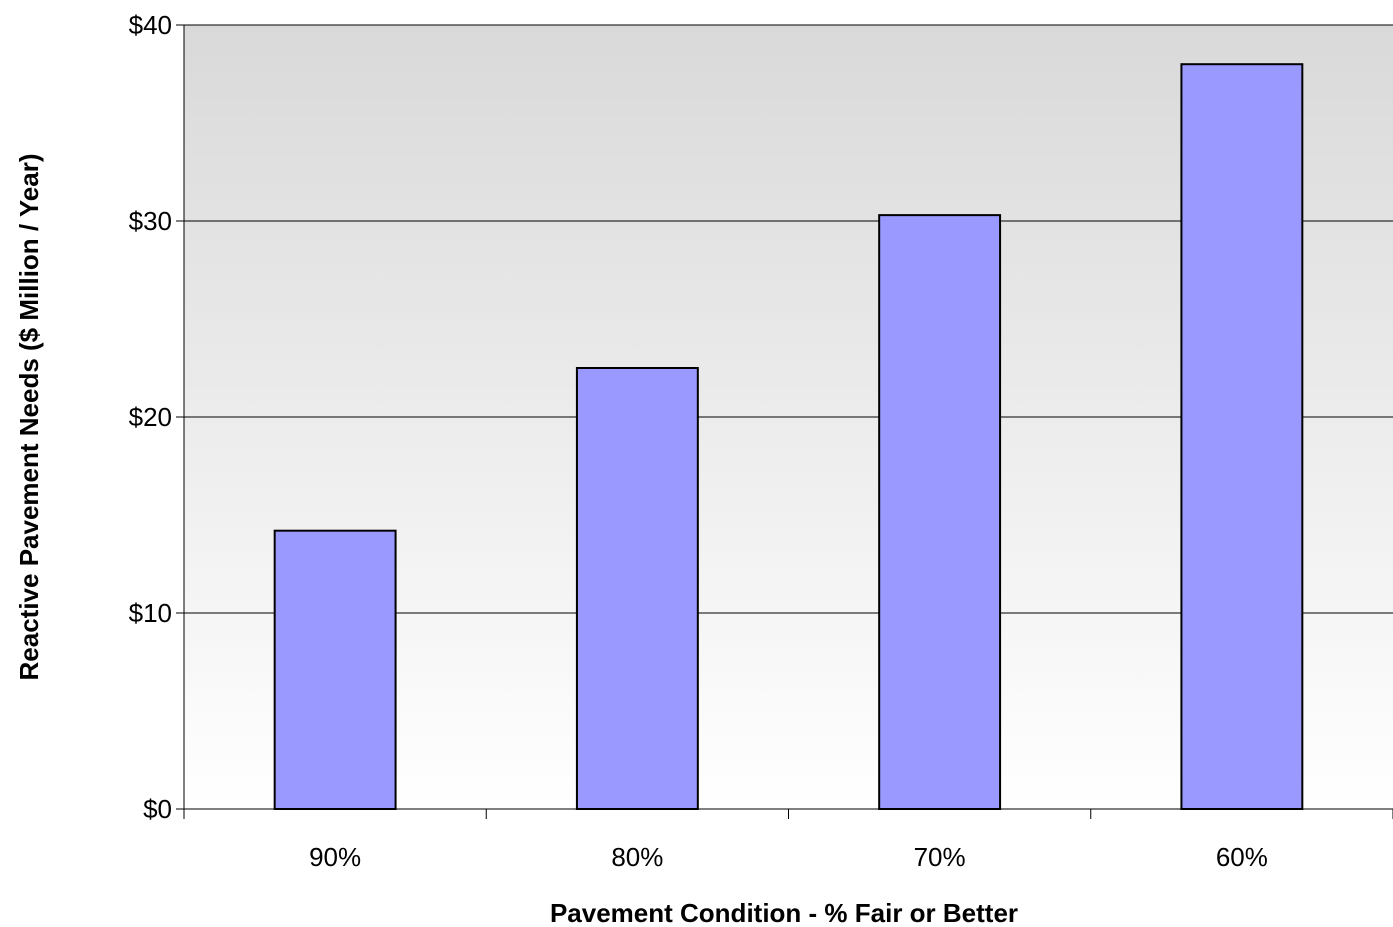  Describe the element at coordinates (637, 588) in the screenshot. I see `bar-80pct` at that location.